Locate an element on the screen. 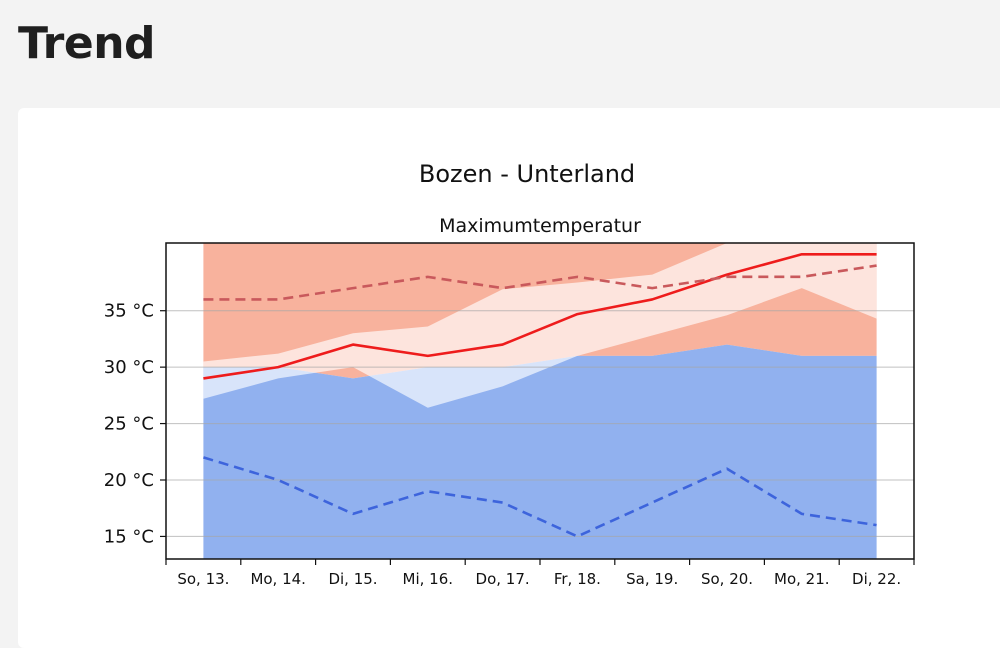 Image resolution: width=1000 pixels, height=648 pixels. ytick-label-3: 30 °C is located at coordinates (129, 367).